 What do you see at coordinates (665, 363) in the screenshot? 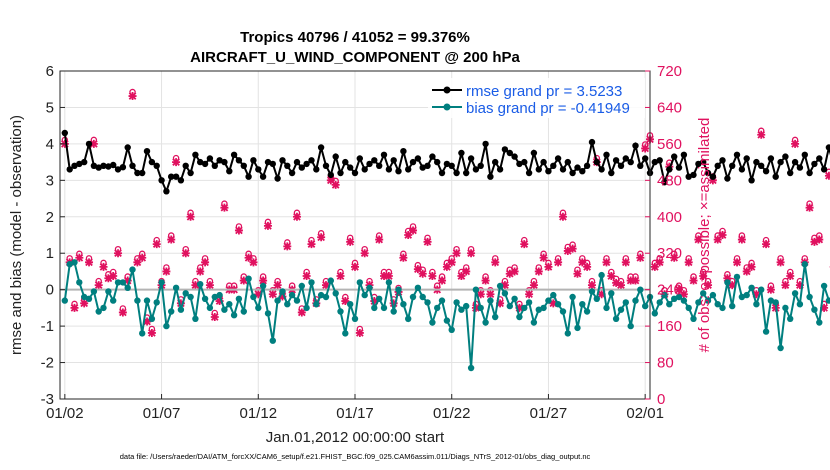
I see `y-right-tick-label: 80` at bounding box center [665, 363].